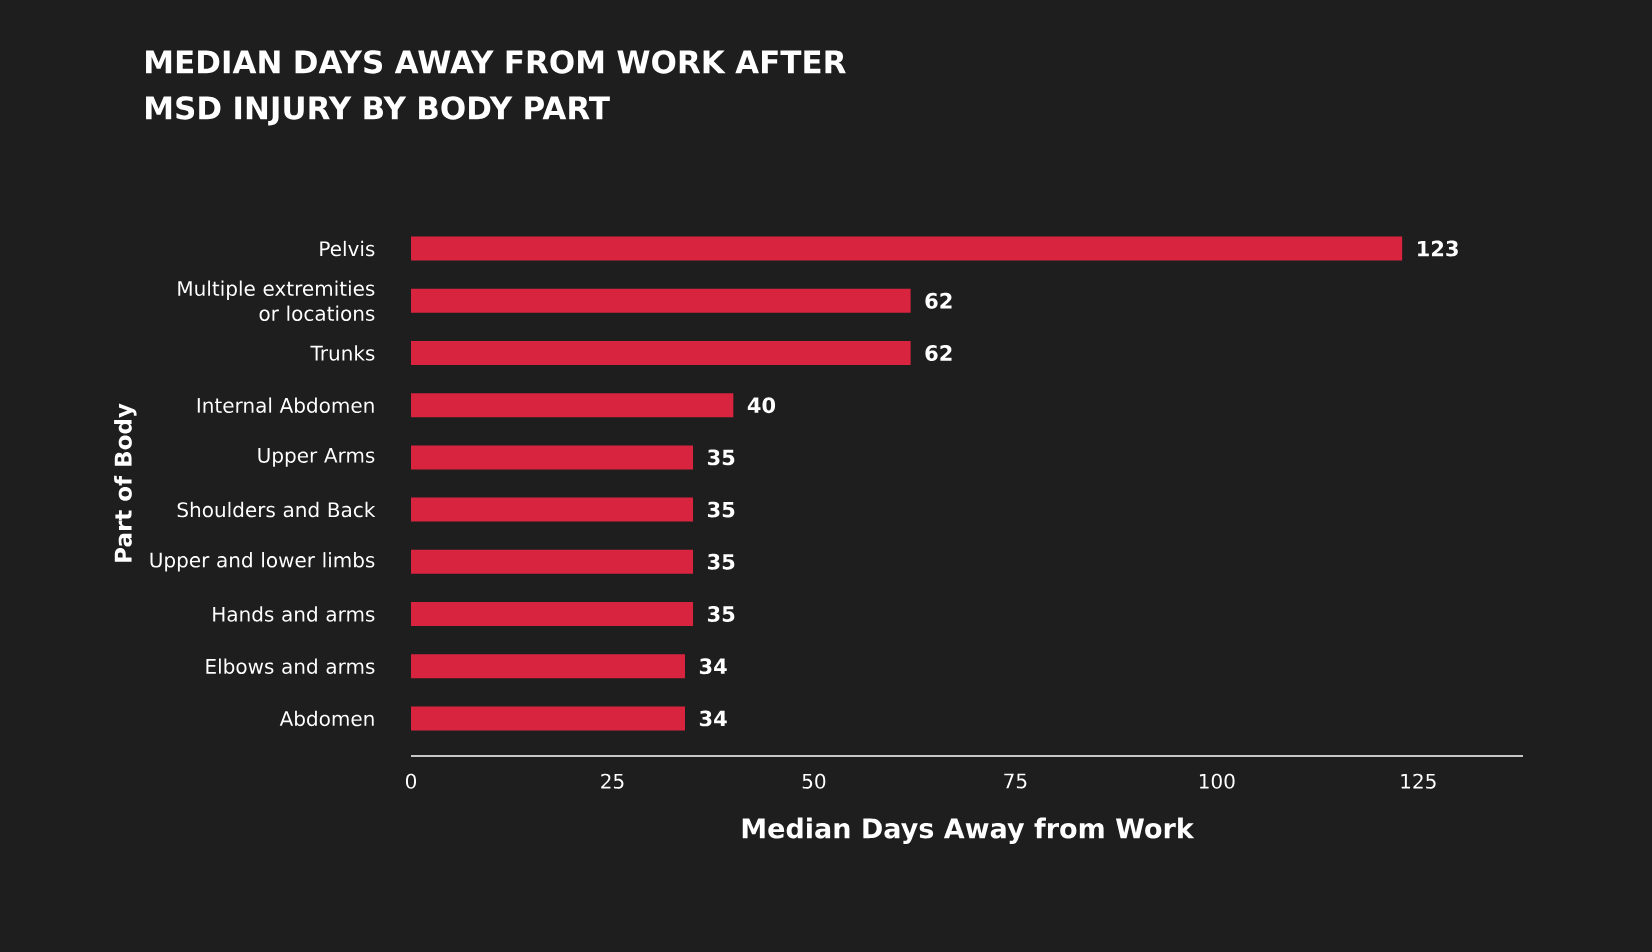 The height and width of the screenshot is (952, 1652). I want to click on data-label: 123, so click(1438, 248).